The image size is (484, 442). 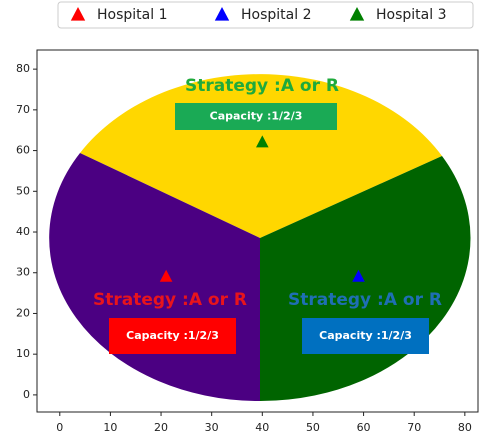 I want to click on legend-label: Hospital 1, so click(x=132, y=15).